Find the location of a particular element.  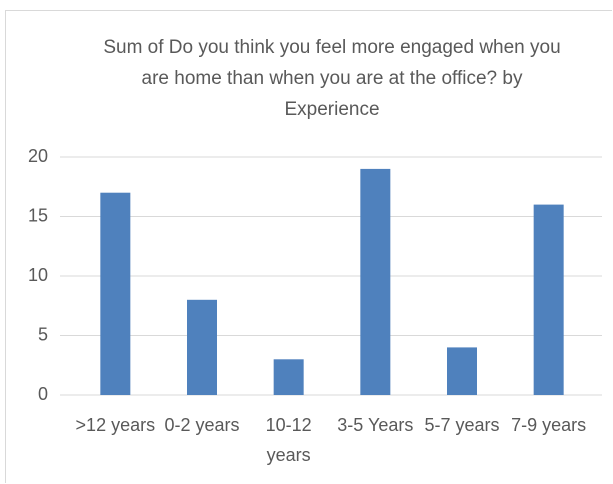

x-tick-label: 10-12 years is located at coordinates (288, 440).